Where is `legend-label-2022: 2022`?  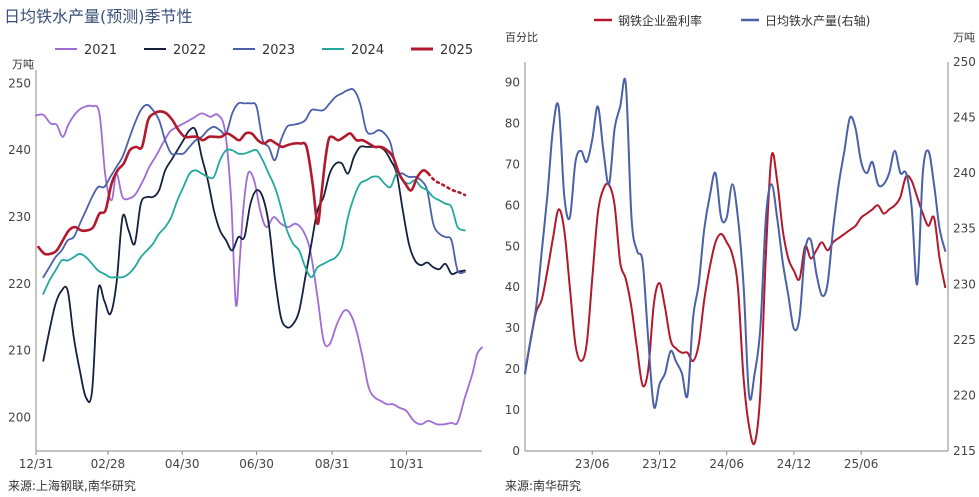
legend-label-2022: 2022 is located at coordinates (189, 50).